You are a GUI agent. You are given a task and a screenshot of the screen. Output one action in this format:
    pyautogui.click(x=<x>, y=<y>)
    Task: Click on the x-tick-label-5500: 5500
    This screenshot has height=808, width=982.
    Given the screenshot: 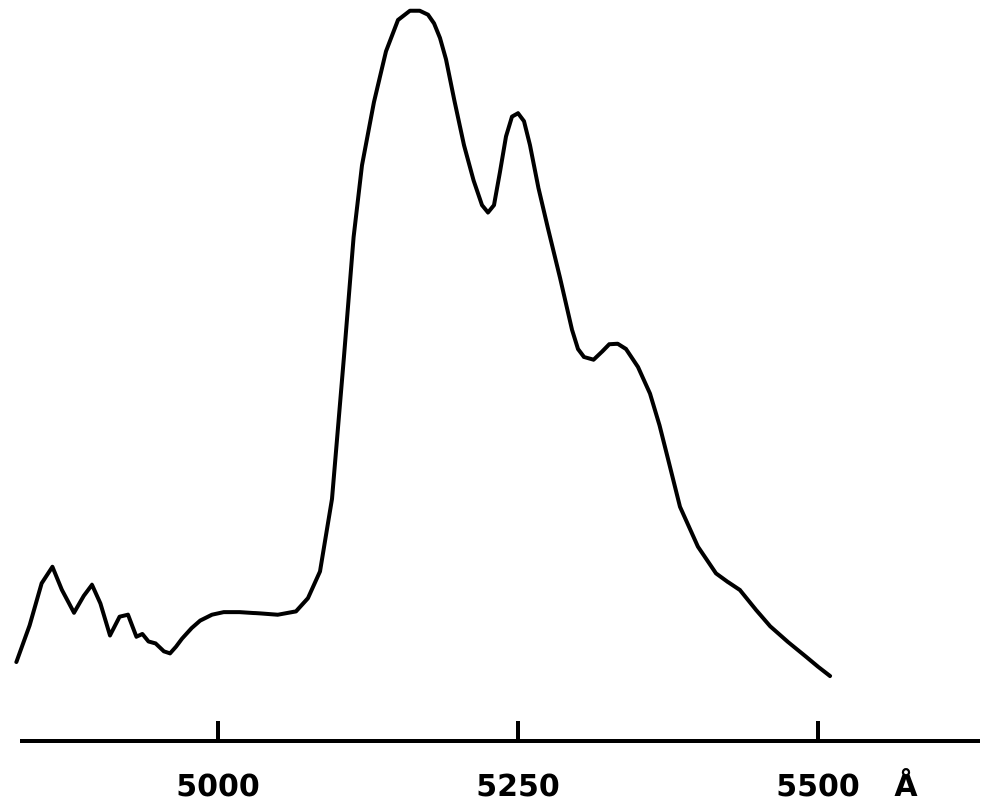 What is the action you would take?
    pyautogui.click(x=818, y=786)
    